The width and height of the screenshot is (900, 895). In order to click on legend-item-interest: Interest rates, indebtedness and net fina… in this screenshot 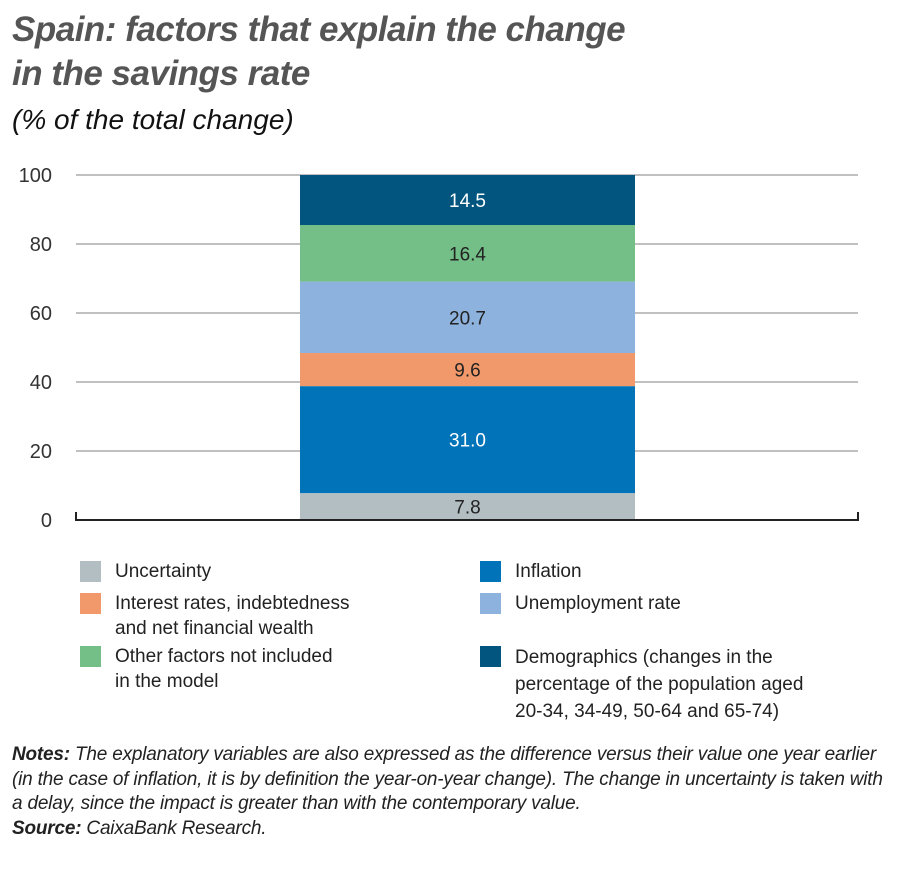, I will do `click(214, 616)`.